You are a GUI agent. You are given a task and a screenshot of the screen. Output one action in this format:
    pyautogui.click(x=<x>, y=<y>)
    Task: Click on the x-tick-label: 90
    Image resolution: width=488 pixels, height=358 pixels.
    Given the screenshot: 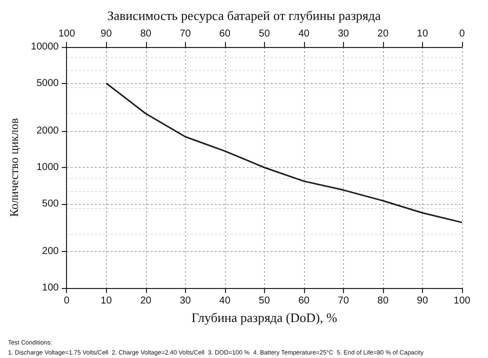 What is the action you would take?
    pyautogui.click(x=422, y=301)
    